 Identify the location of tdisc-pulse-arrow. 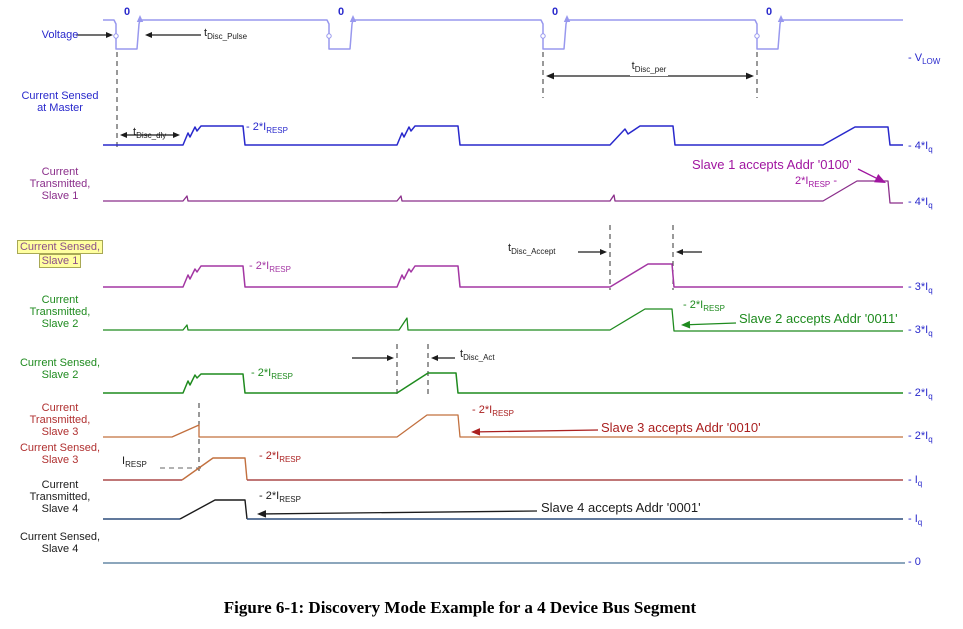
(173, 35).